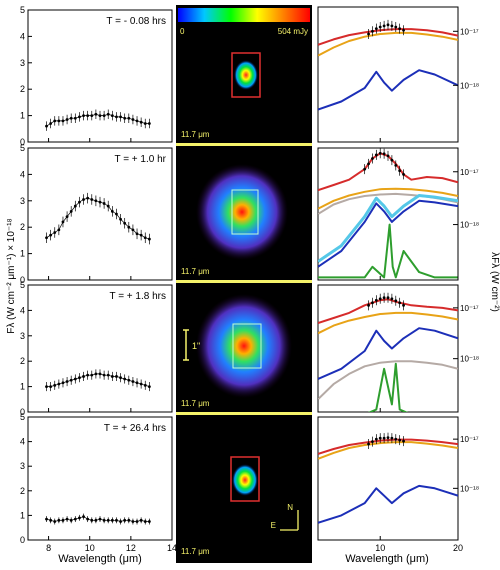  Describe the element at coordinates (458, 548) in the screenshot. I see `x-tick-label: 20` at that location.